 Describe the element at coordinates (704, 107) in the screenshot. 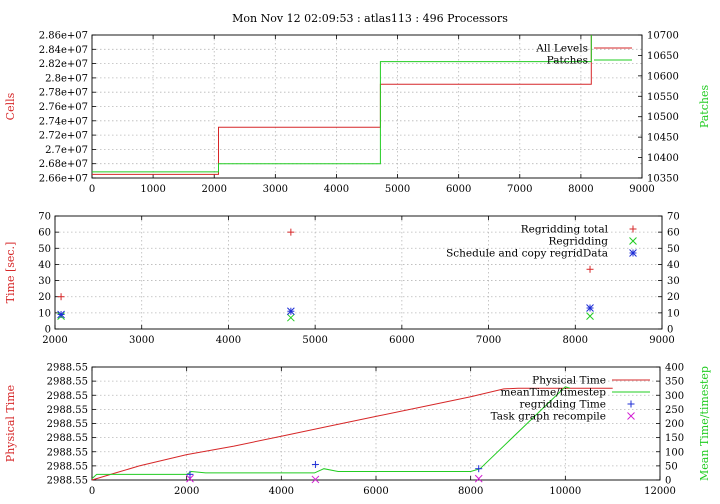

I see `y2-axis-title: Patches` at that location.